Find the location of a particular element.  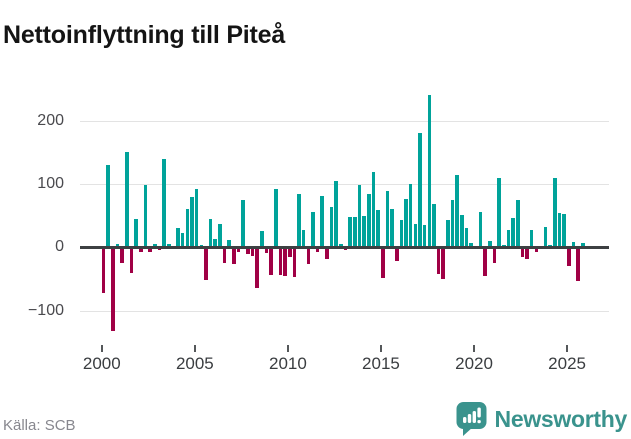

bar-2015Q4 is located at coordinates (396, 254).